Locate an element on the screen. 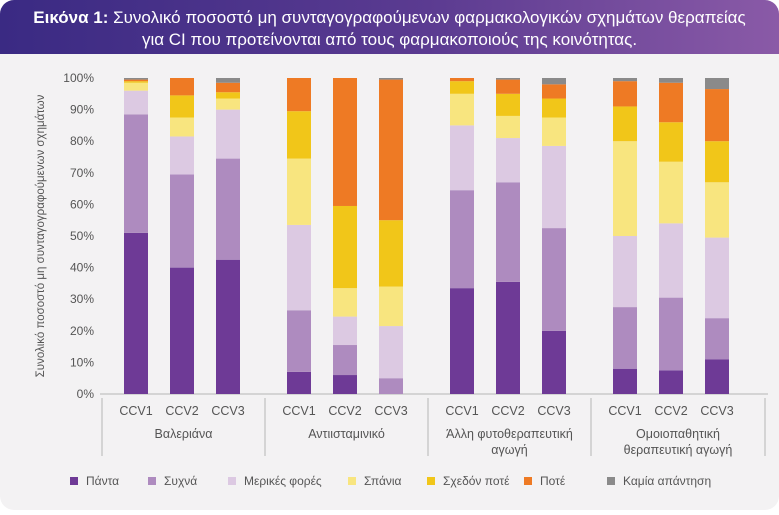 This screenshot has height=515, width=779. y-tick-label: 40% is located at coordinates (82, 268).